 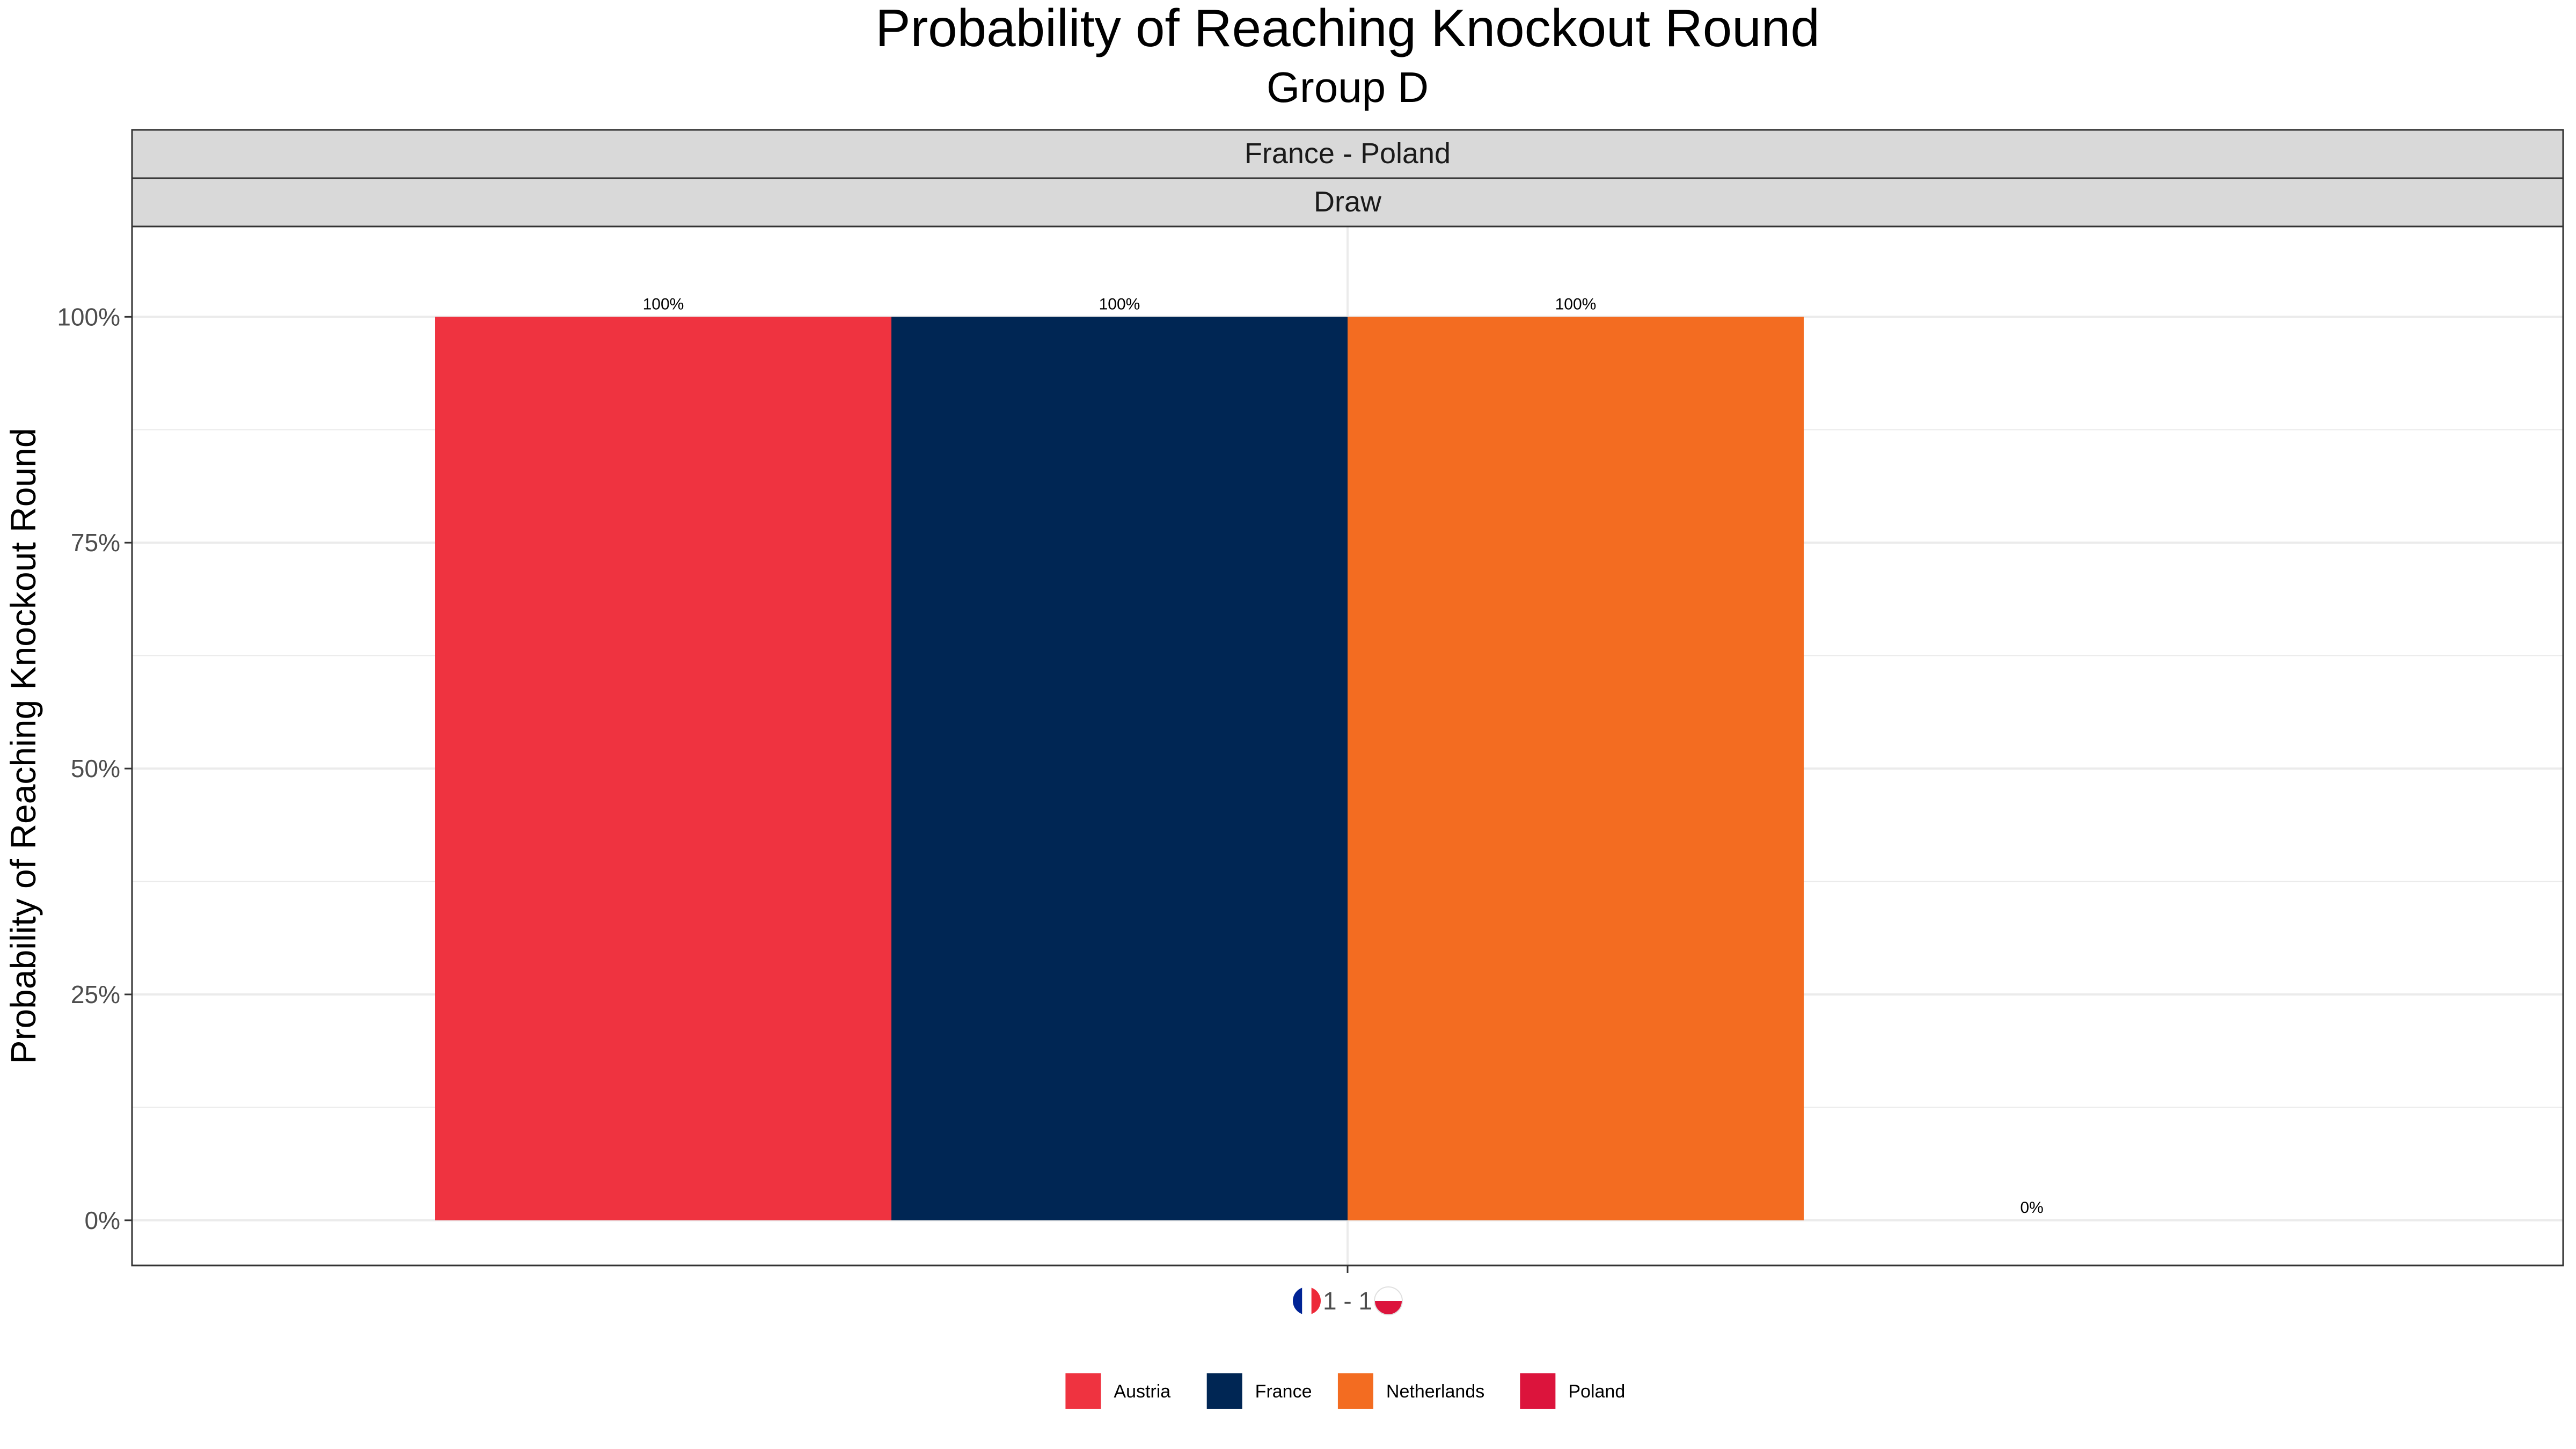 What do you see at coordinates (88, 317) in the screenshot?
I see `y-tick-label: 100%` at bounding box center [88, 317].